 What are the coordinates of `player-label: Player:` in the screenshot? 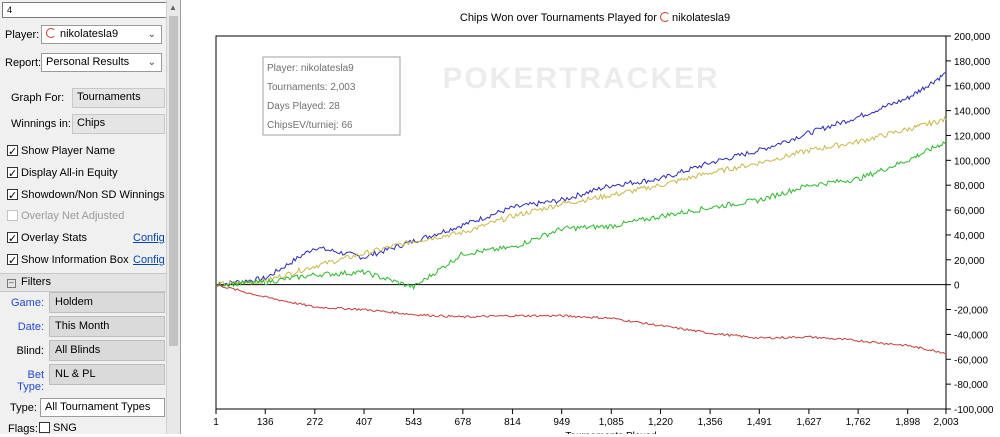 It's located at (22, 35).